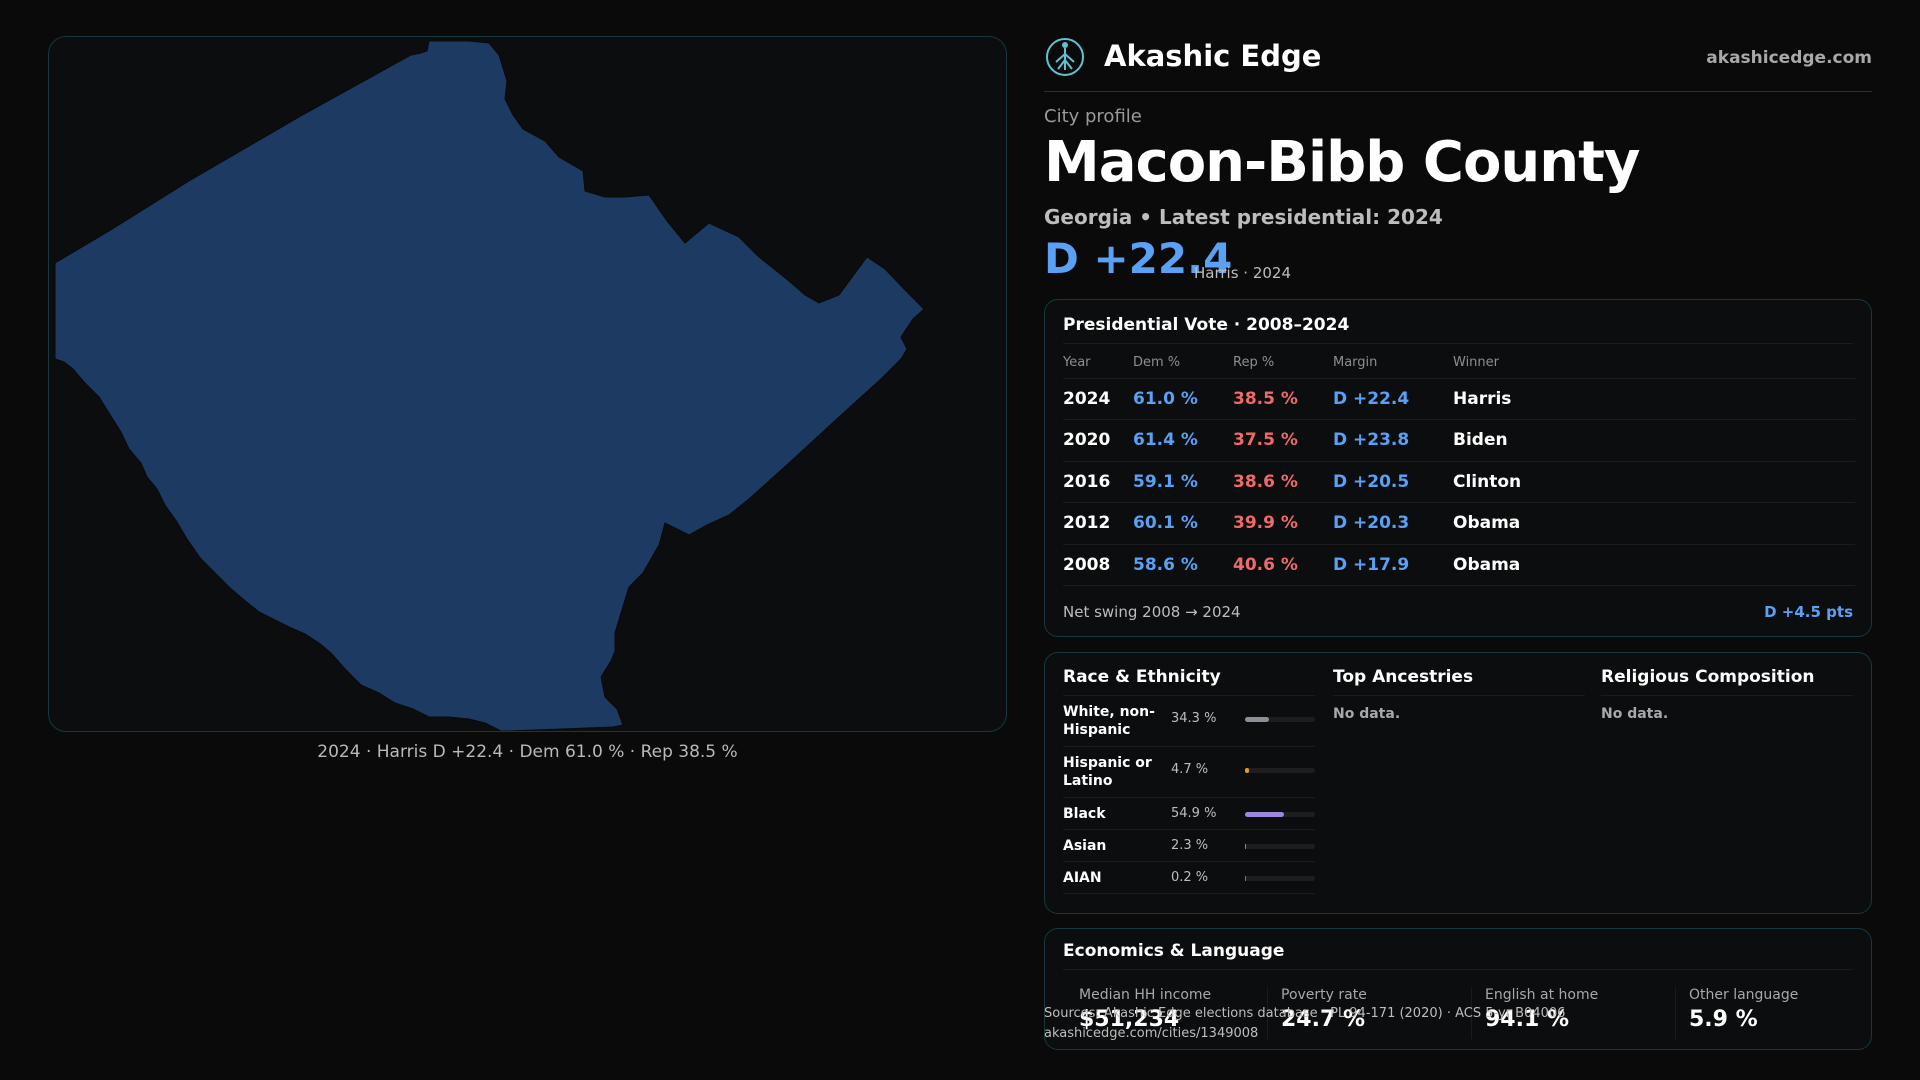  I want to click on religion-title: Religious Composition, so click(1727, 681).